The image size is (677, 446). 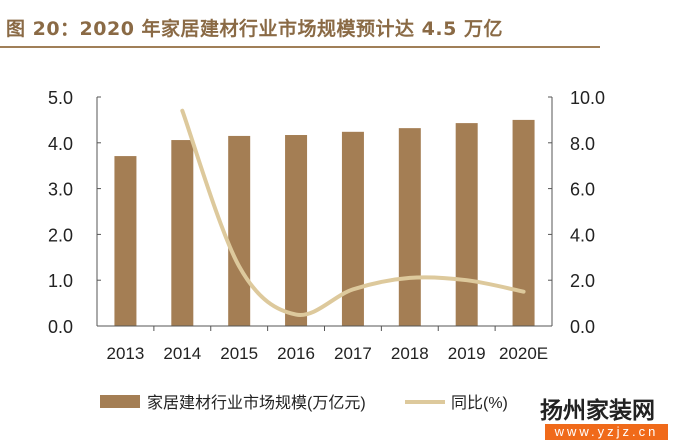 What do you see at coordinates (587, 98) in the screenshot?
I see `right-tick-label: 10.0` at bounding box center [587, 98].